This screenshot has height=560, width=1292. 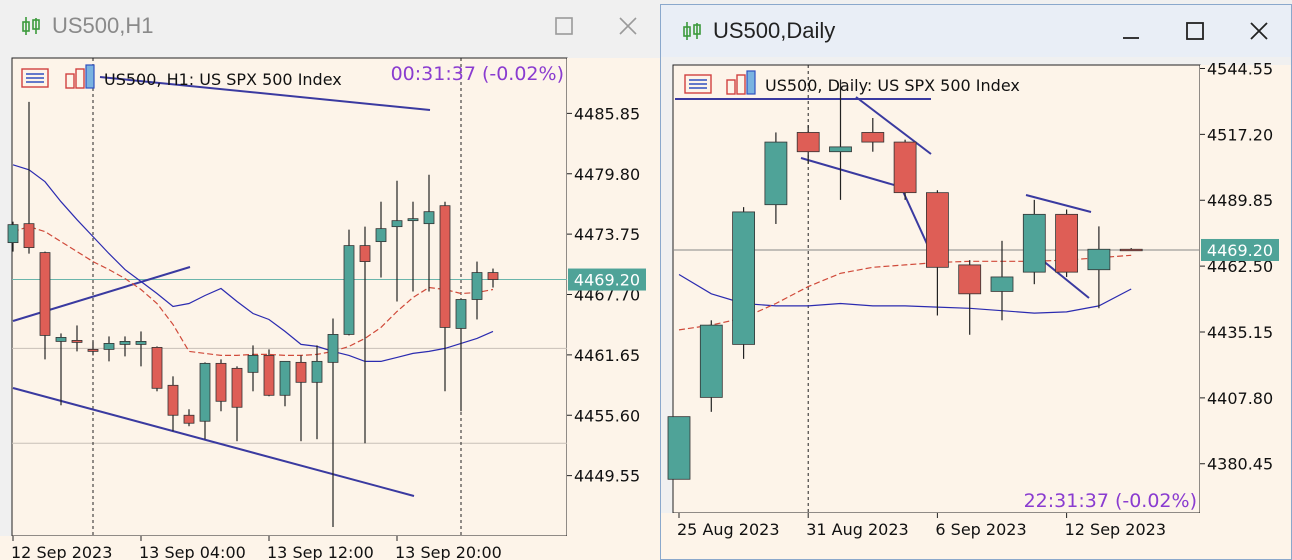 What do you see at coordinates (741, 82) in the screenshot?
I see `bars-icon` at bounding box center [741, 82].